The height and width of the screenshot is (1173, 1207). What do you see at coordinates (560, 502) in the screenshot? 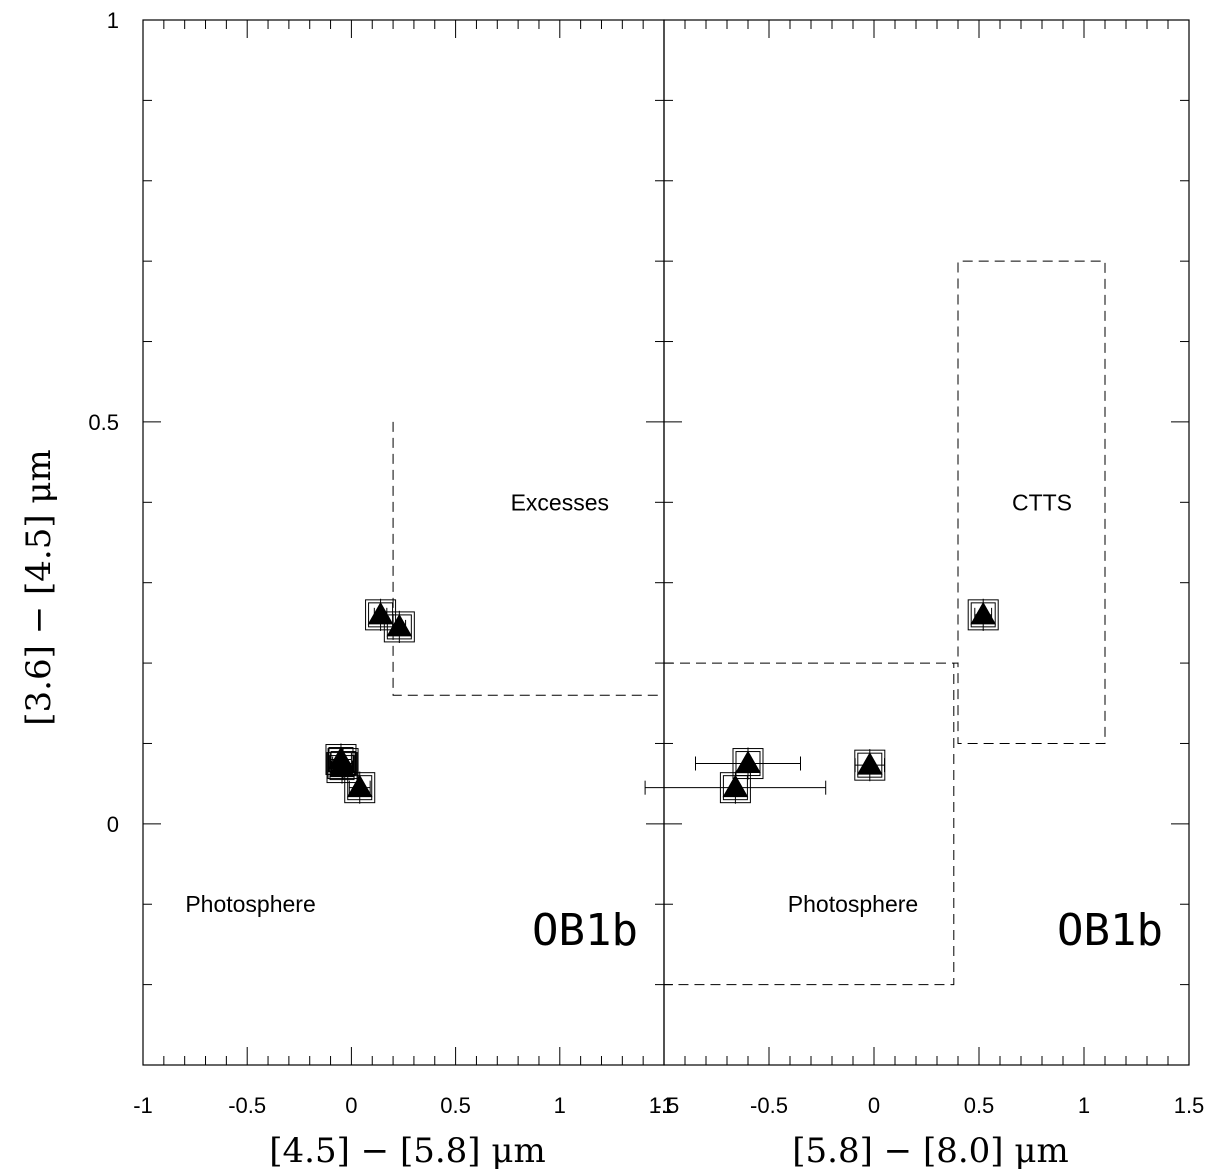
I see `region-label: Excesses` at bounding box center [560, 502].